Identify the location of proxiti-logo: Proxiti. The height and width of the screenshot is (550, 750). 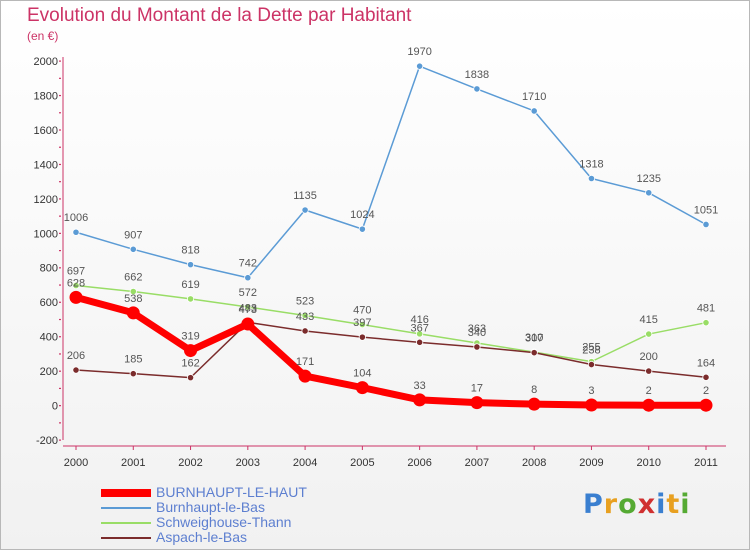
(637, 504).